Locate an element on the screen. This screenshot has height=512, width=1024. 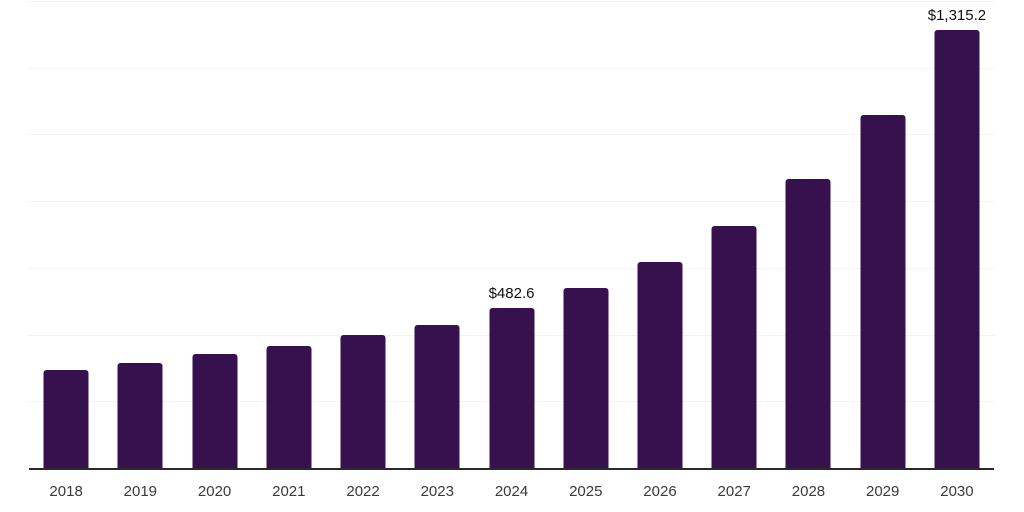
bar-2027 is located at coordinates (734, 347).